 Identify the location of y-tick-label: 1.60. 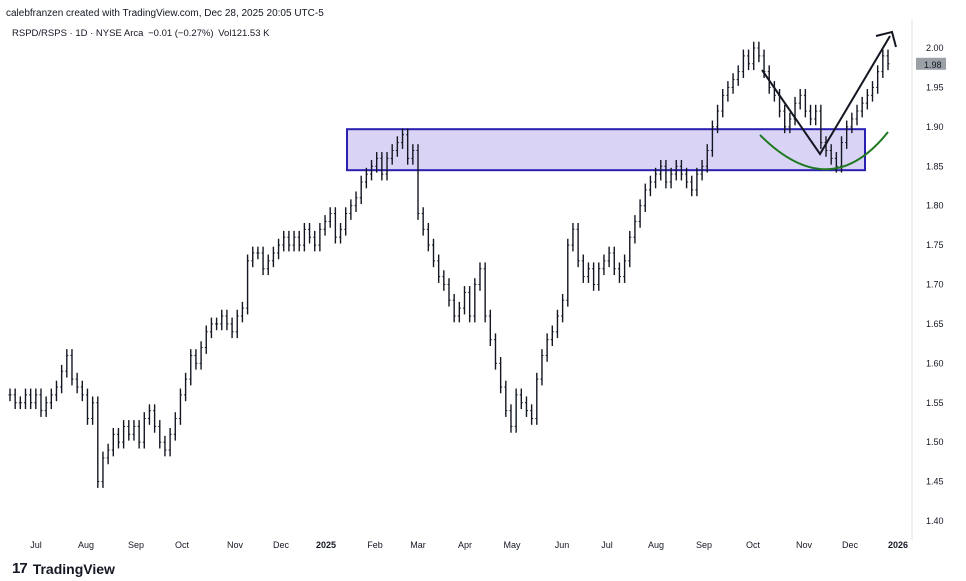
(935, 363).